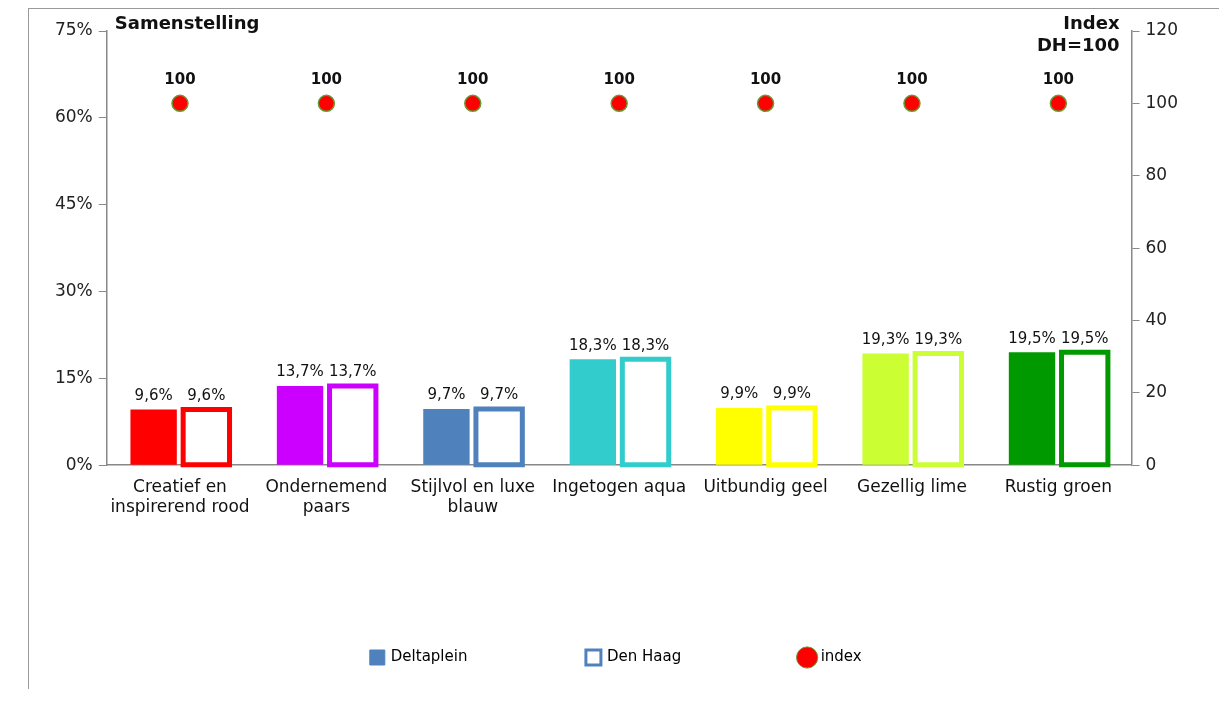  I want to click on y-tick-label: 60%, so click(73, 116).